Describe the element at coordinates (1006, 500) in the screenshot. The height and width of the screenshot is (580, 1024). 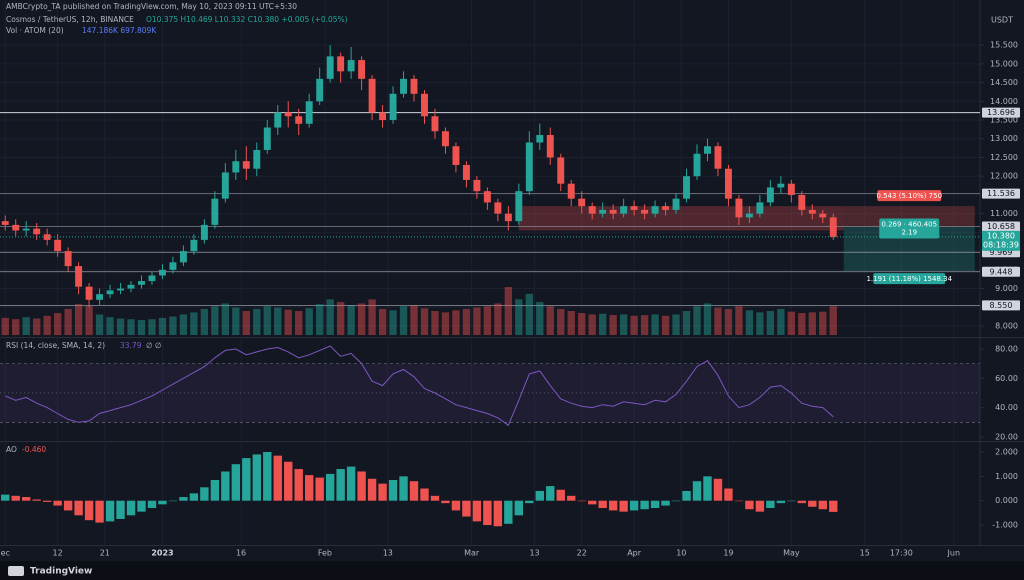
I see `y-tick-label: 0.000` at that location.